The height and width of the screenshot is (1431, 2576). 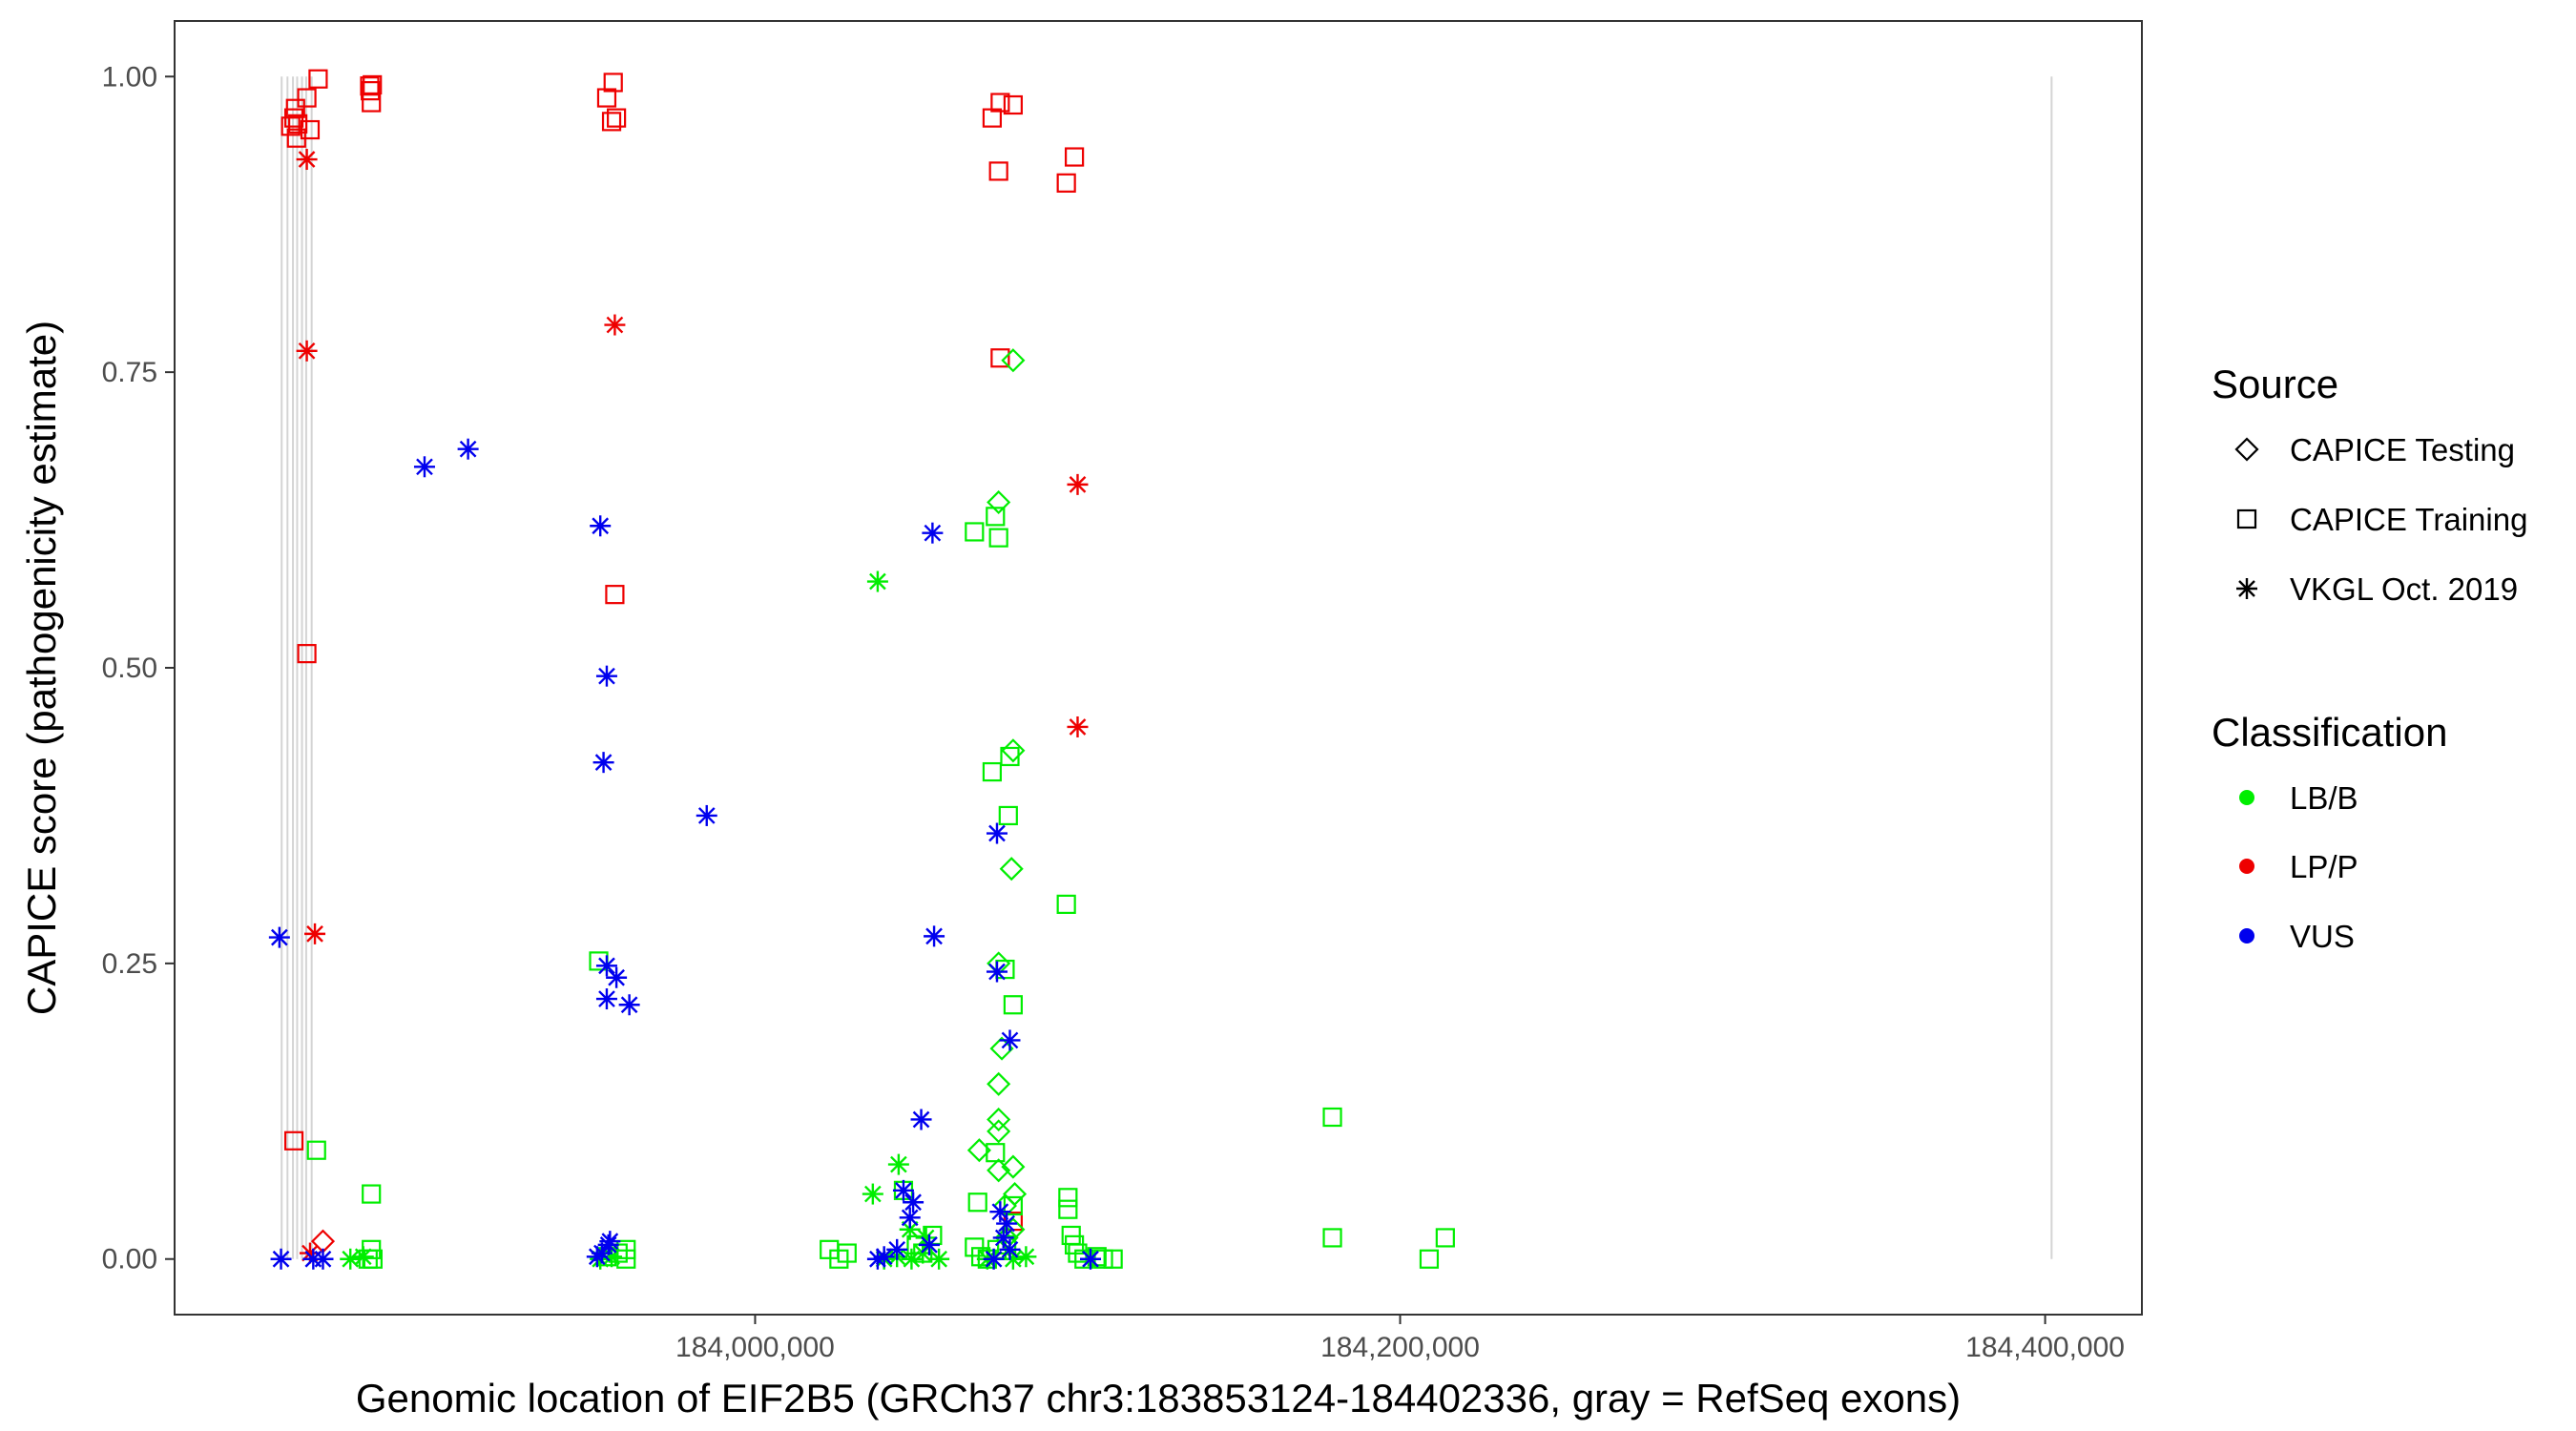 I want to click on legend-source-title: Source, so click(x=2275, y=384).